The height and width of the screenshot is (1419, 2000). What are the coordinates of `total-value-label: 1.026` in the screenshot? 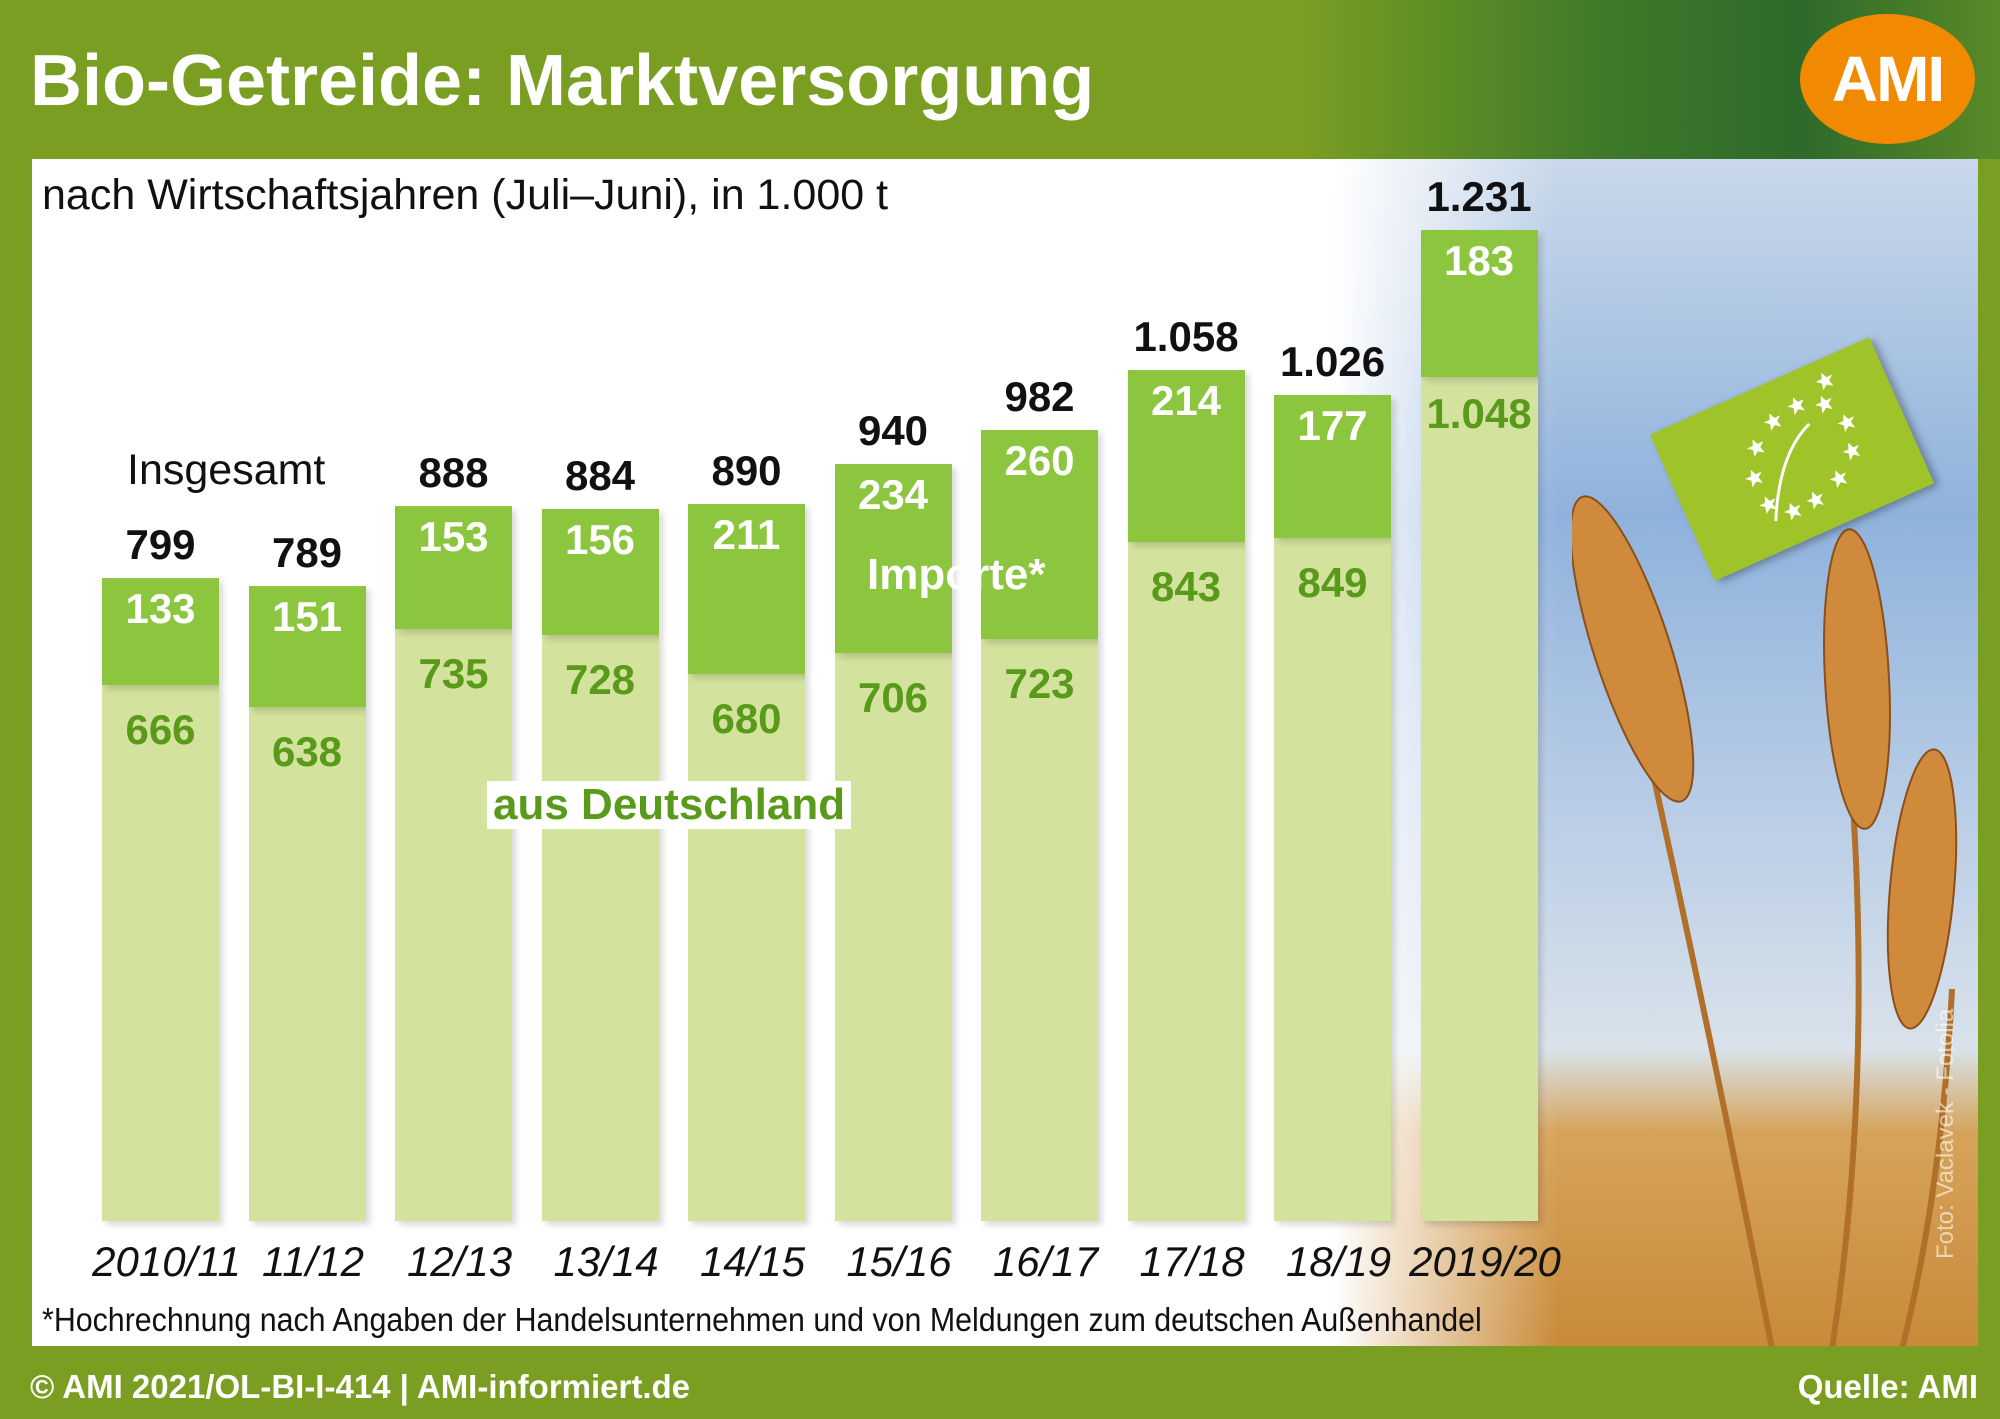 It's located at (1332, 362).